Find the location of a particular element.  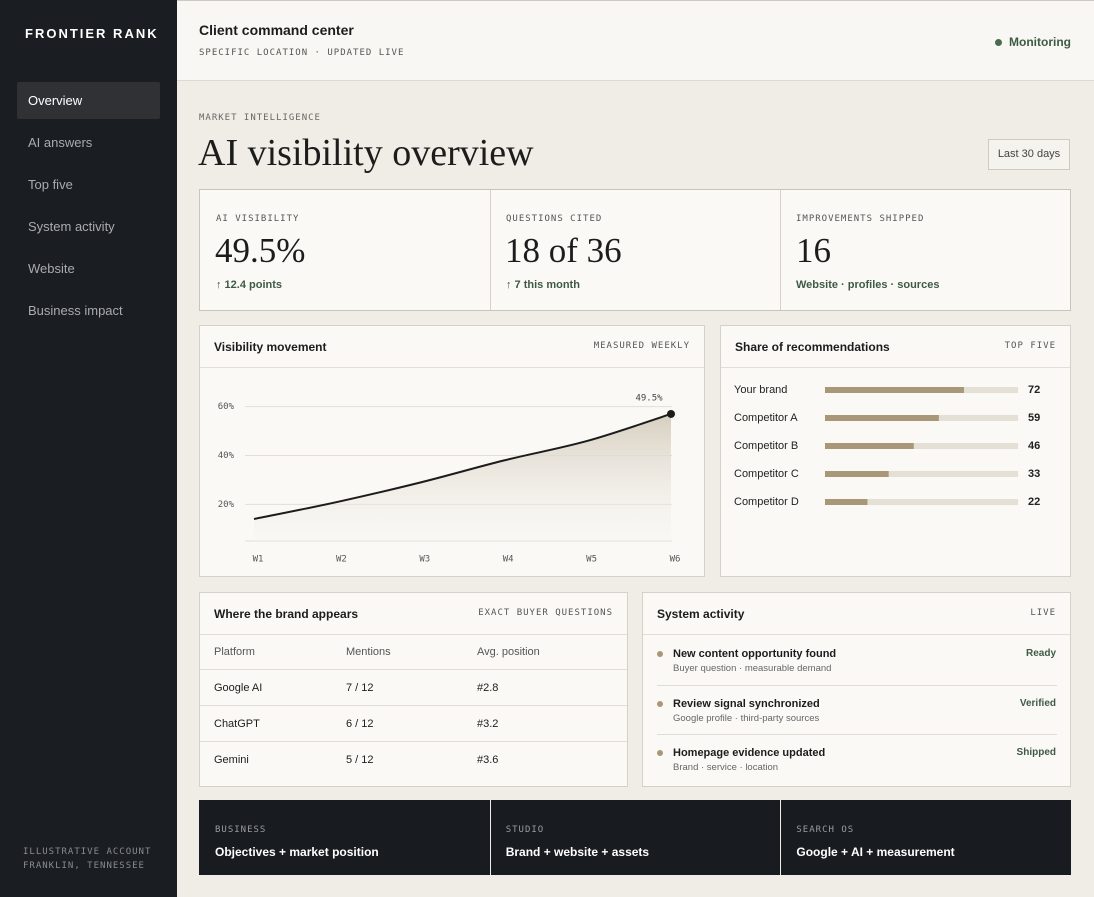

cell: Google AI is located at coordinates (238, 688).